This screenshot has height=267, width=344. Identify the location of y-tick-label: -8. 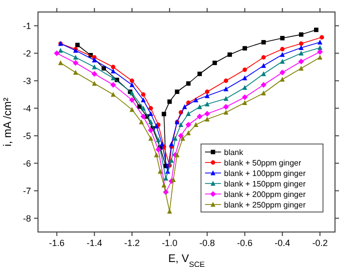
(26, 218).